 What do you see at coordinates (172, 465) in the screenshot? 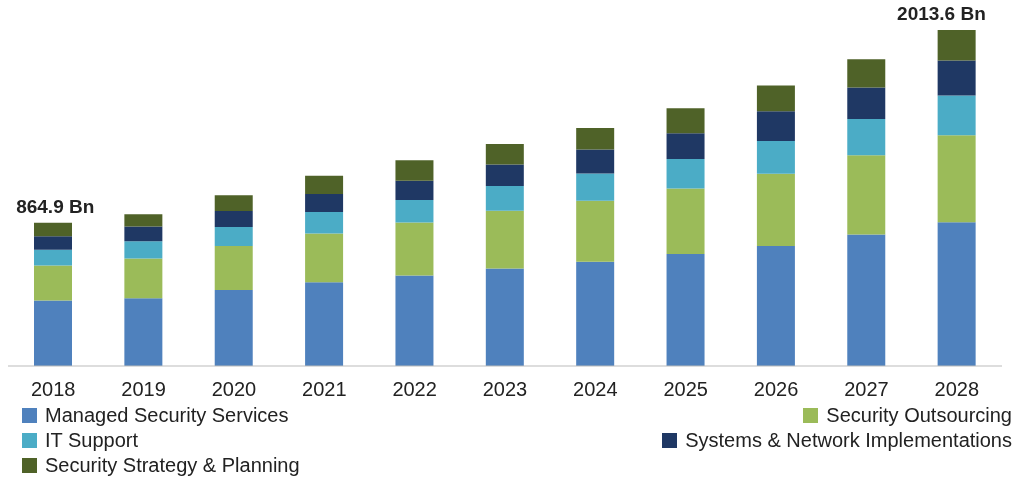
I see `legend-label: Security Strategy & Planning` at bounding box center [172, 465].